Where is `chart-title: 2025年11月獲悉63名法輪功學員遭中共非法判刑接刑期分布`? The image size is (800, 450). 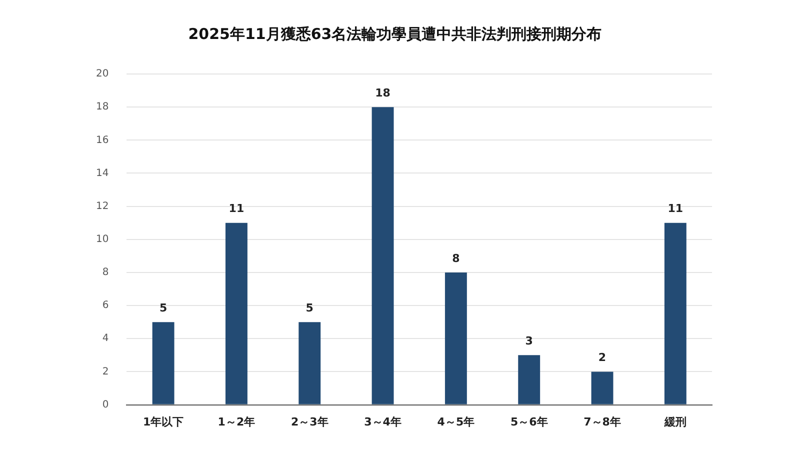
chart-title: 2025年11月獲悉63名法輪功學員遭中共非法判刑接刑期分布 is located at coordinates (395, 33).